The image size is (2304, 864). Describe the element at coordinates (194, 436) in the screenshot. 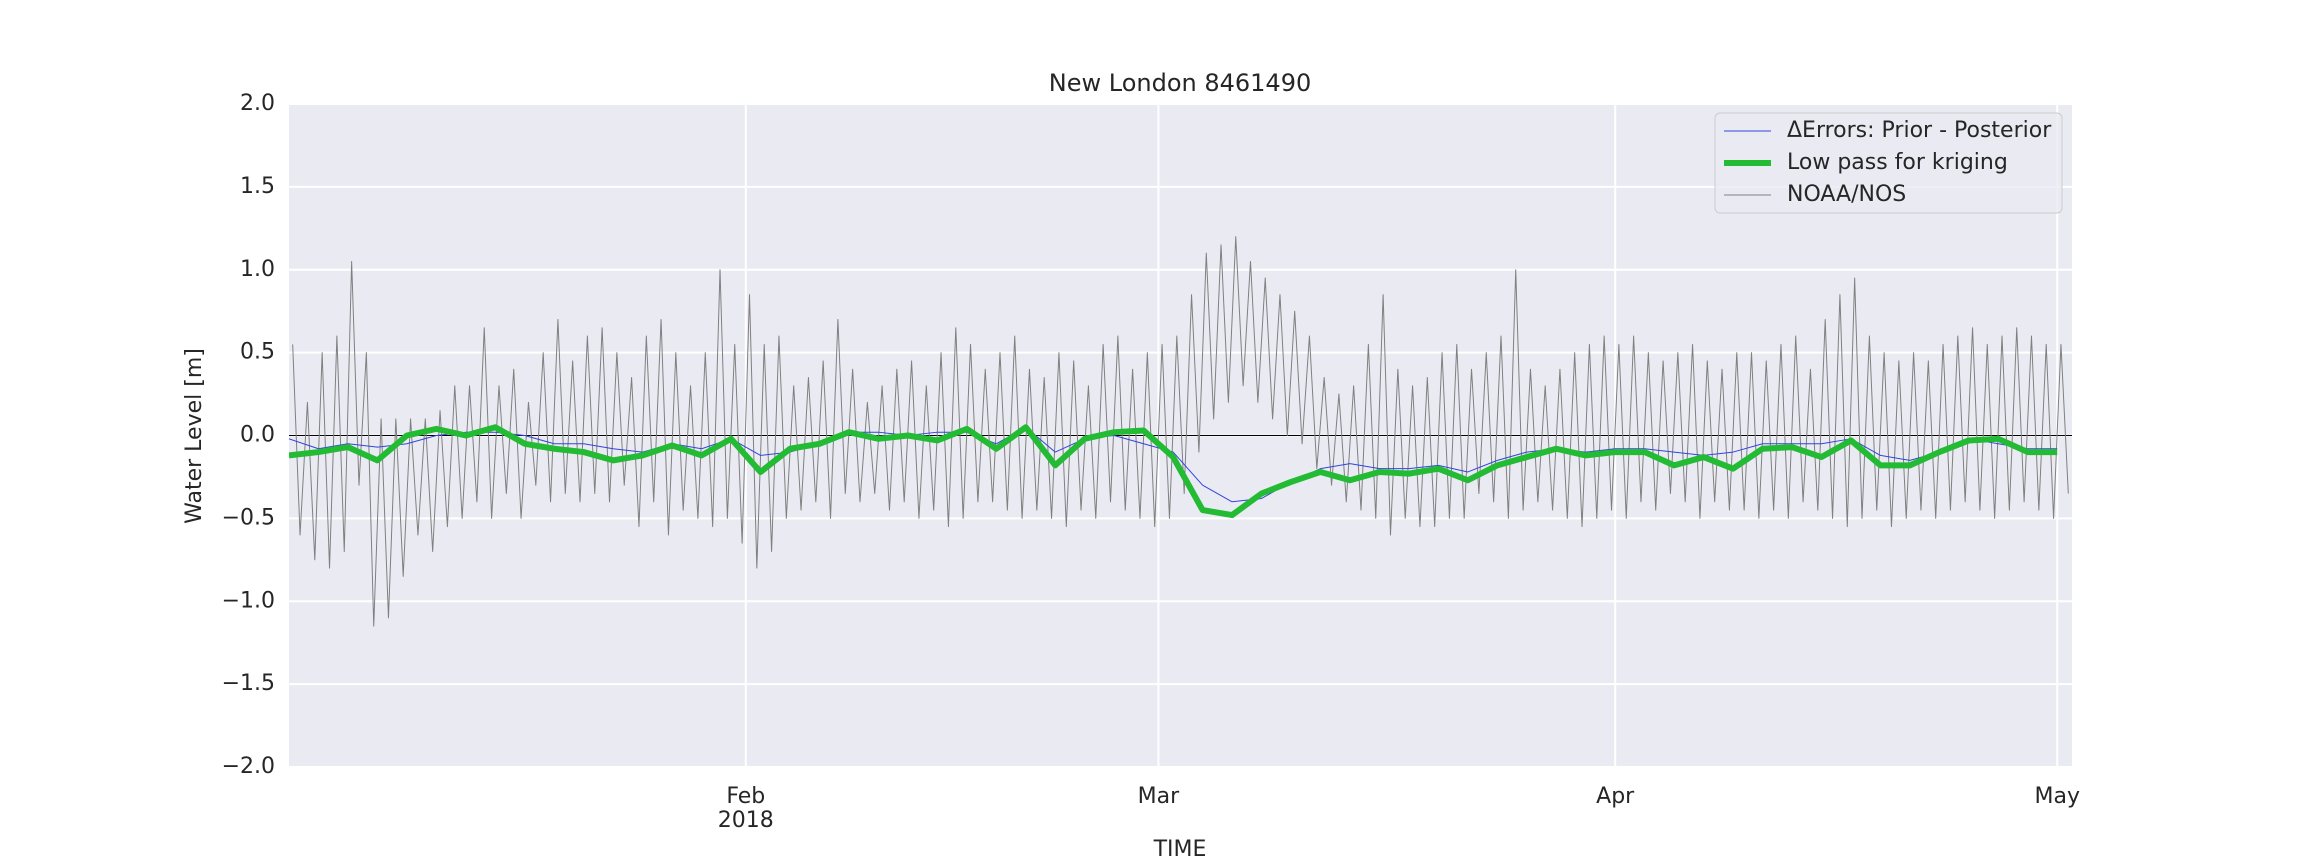

I see `y-axis-label: Water Level [m]` at that location.